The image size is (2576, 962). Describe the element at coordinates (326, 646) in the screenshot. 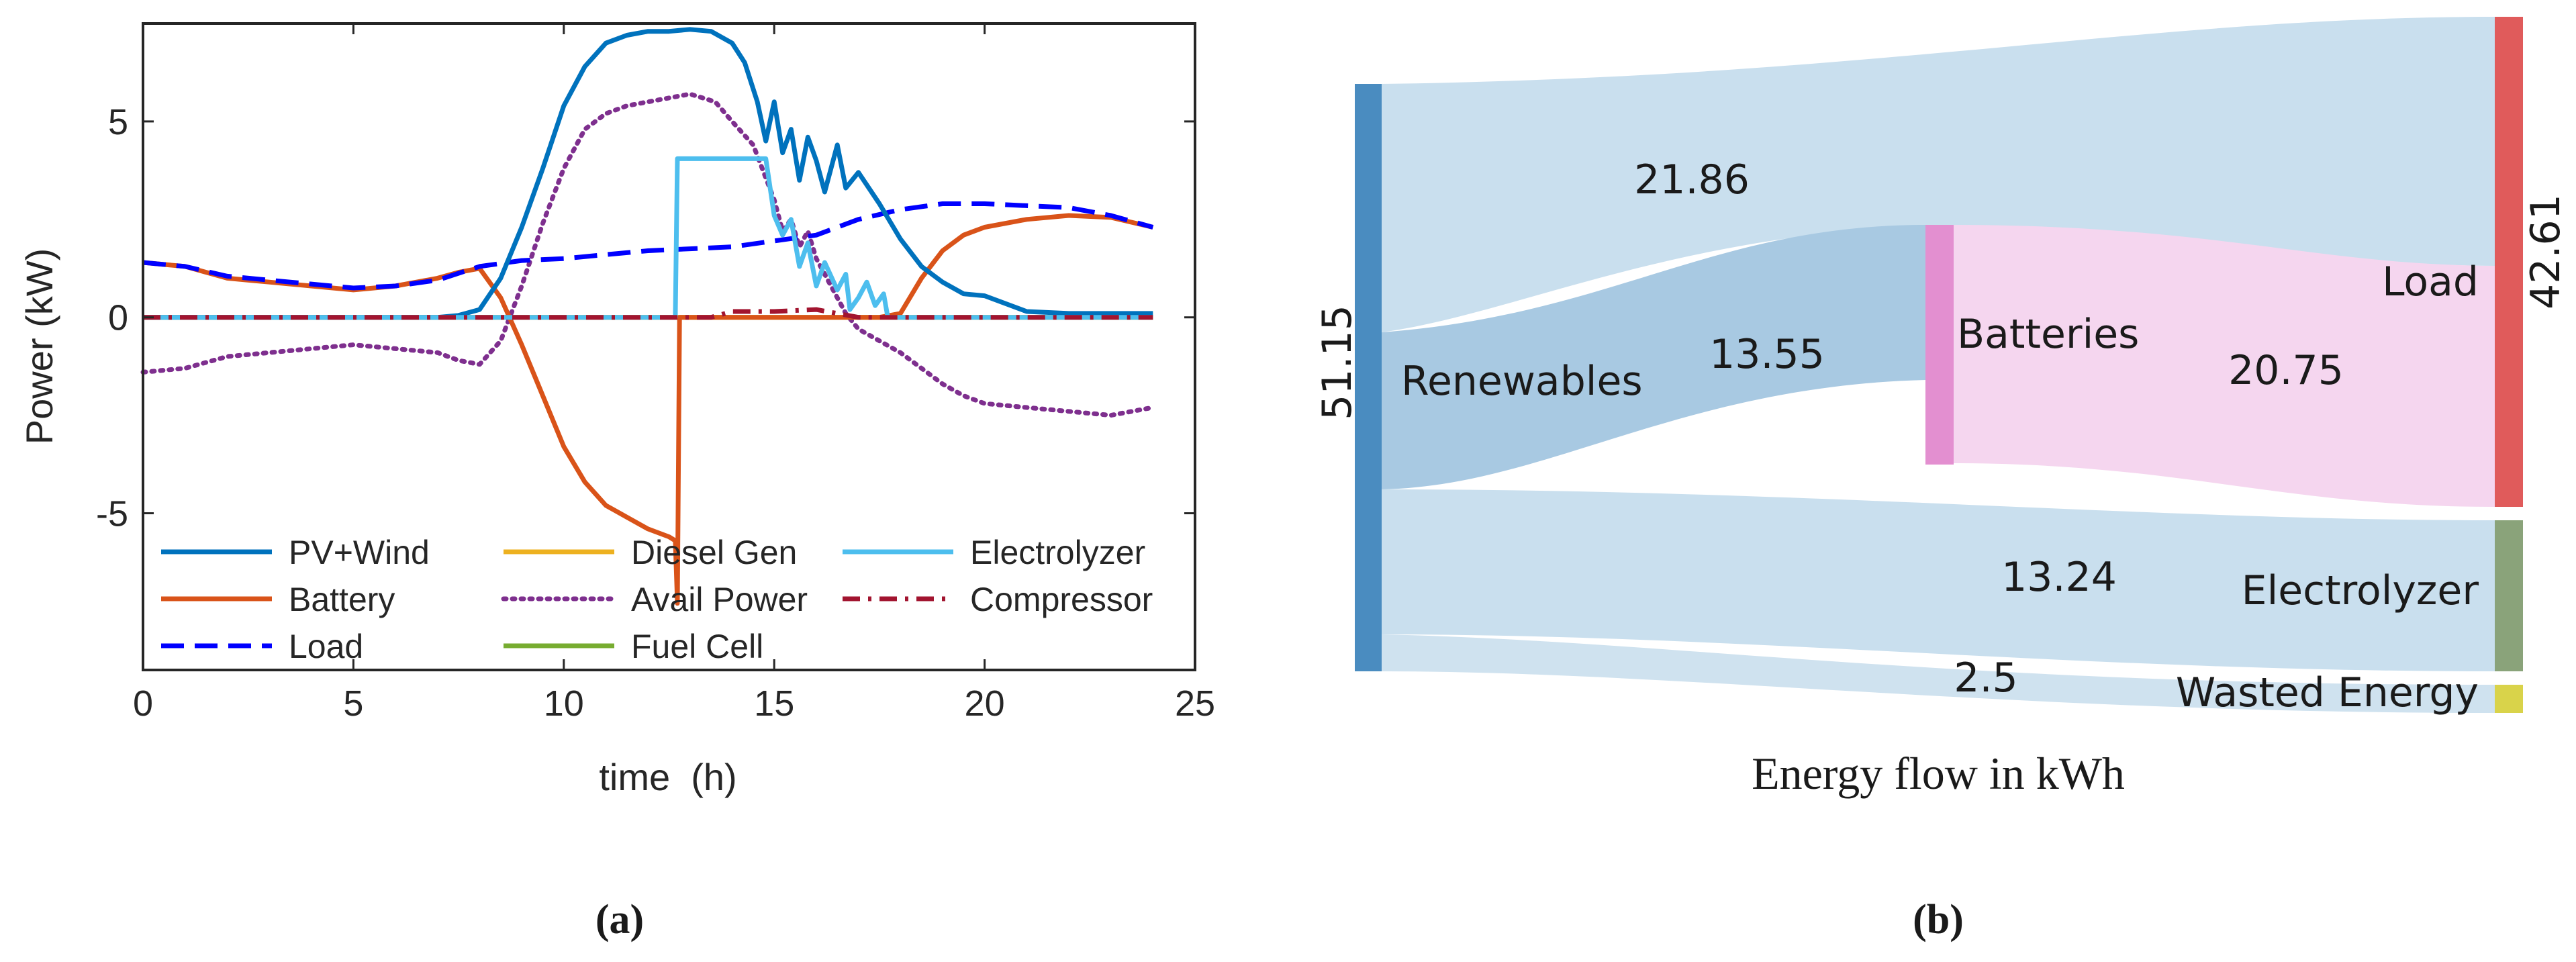

I see `legend-label-load: Load` at that location.